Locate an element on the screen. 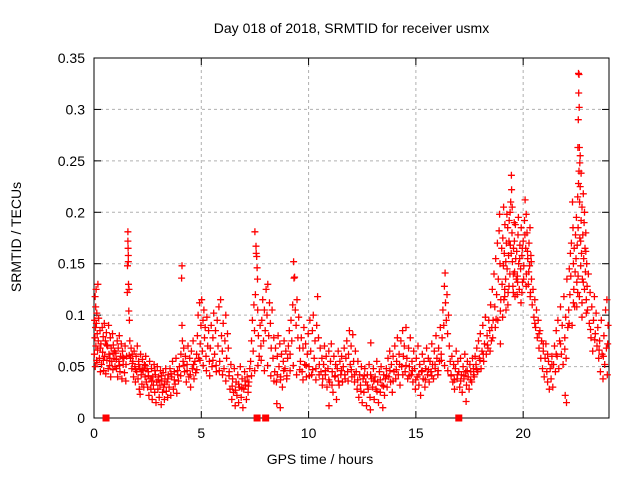  x-tick-label: 0 is located at coordinates (94, 433).